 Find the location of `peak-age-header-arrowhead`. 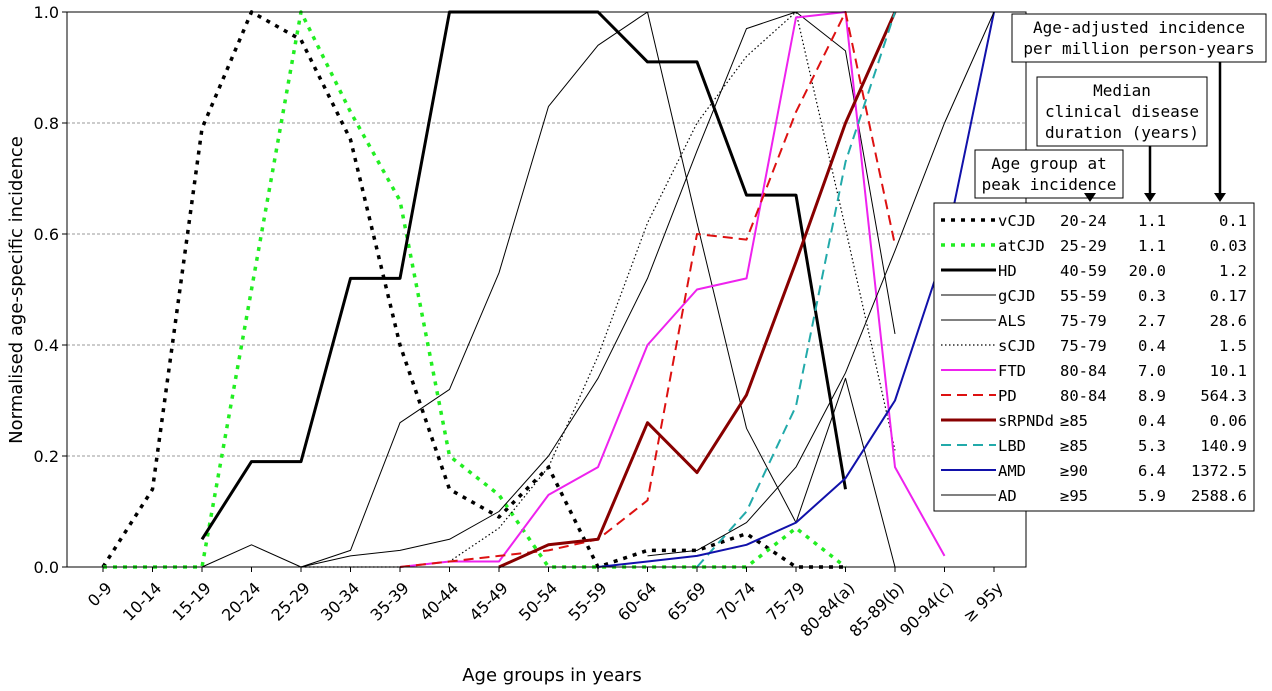

peak-age-header-arrowhead is located at coordinates (1090, 197).